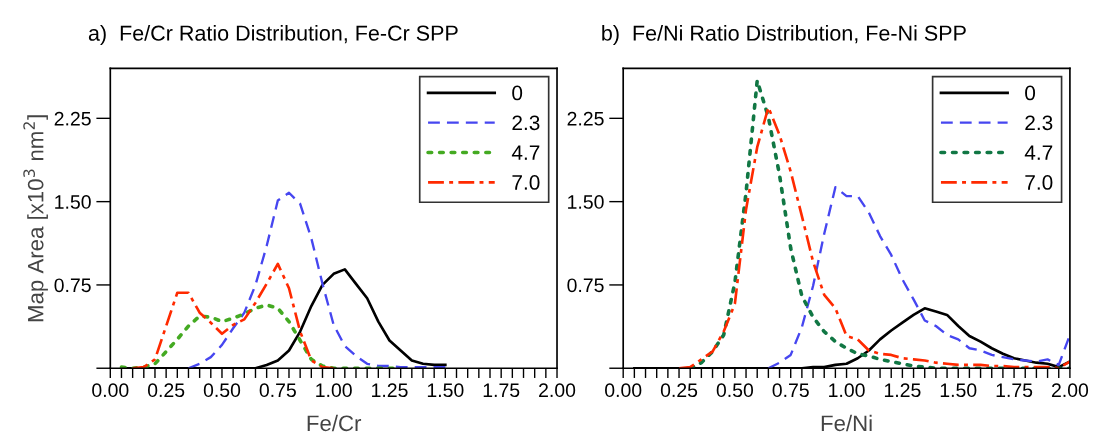  What do you see at coordinates (35, 218) in the screenshot?
I see `y-axis-title: Map Area [x10$^{3}$ nm$^{2}$]` at bounding box center [35, 218].